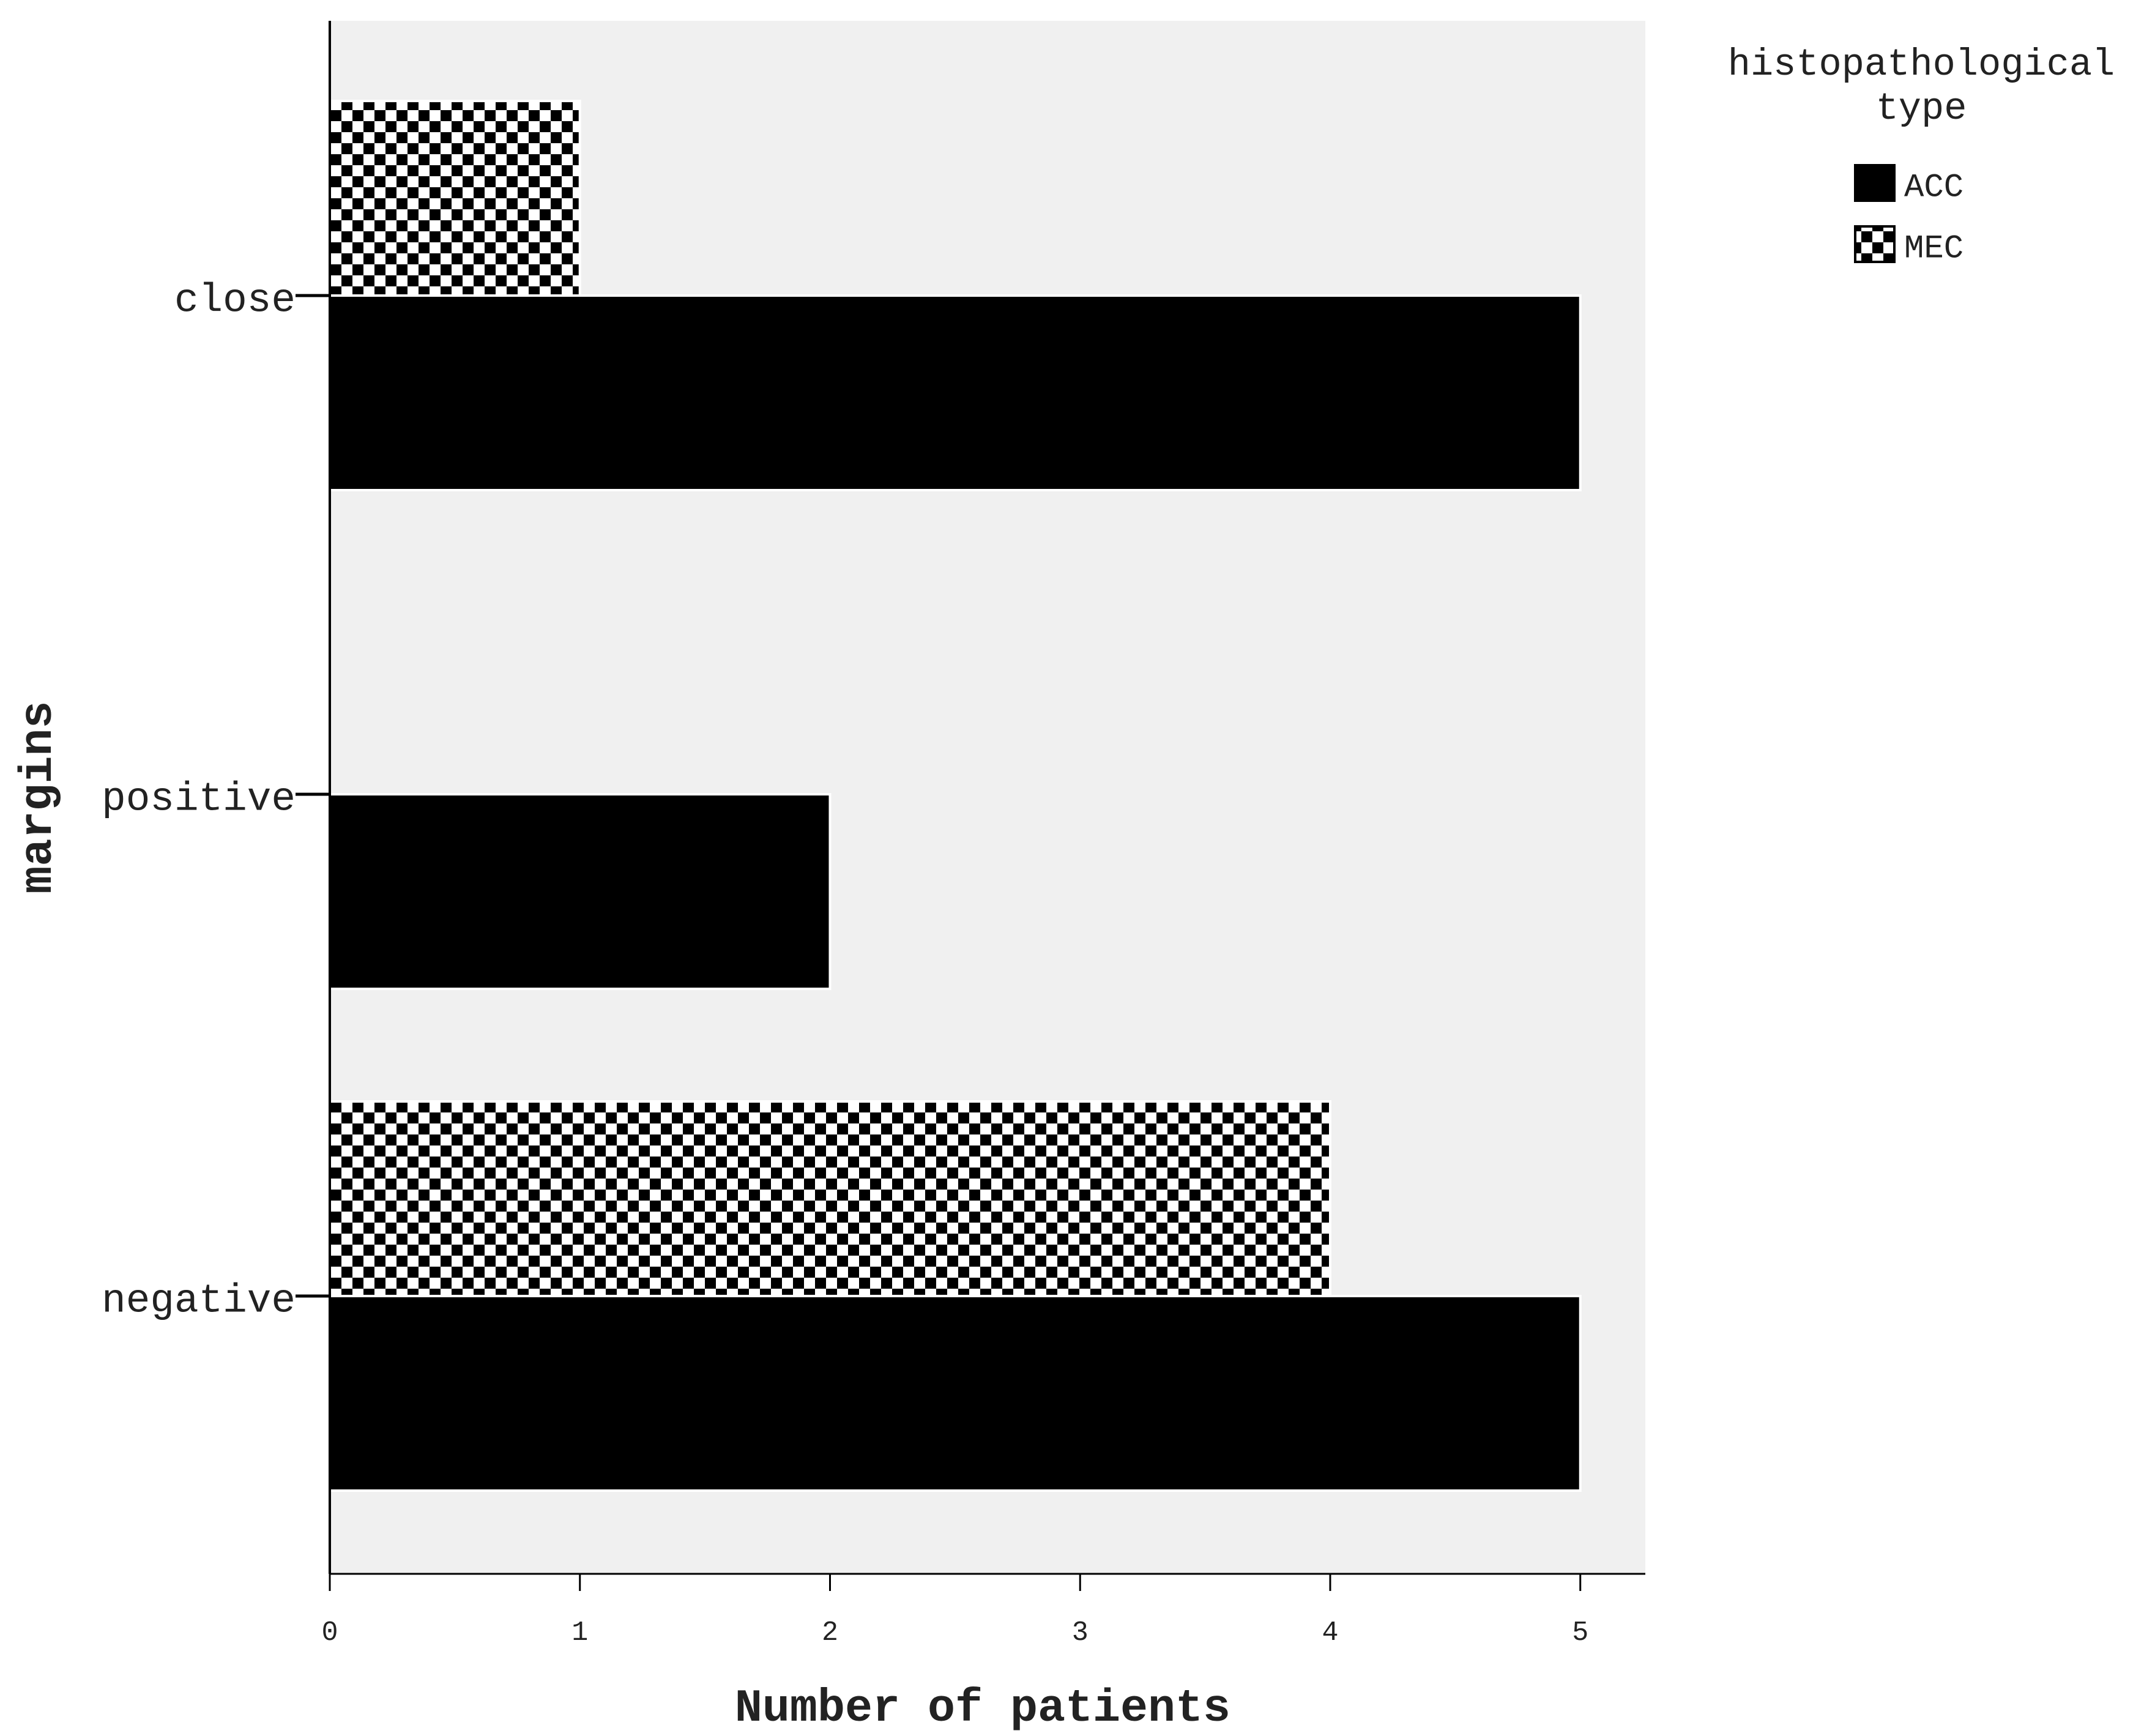  What do you see at coordinates (579, 1632) in the screenshot?
I see `x-tick-label: 1` at bounding box center [579, 1632].